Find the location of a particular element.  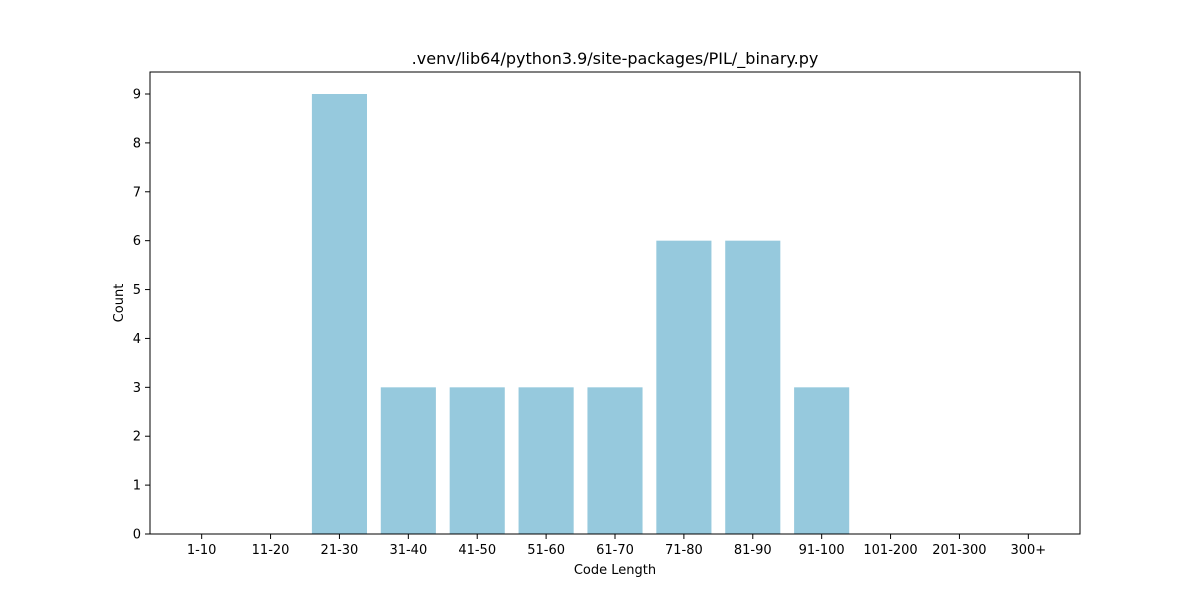

x-axis-label: Code Length is located at coordinates (615, 570).